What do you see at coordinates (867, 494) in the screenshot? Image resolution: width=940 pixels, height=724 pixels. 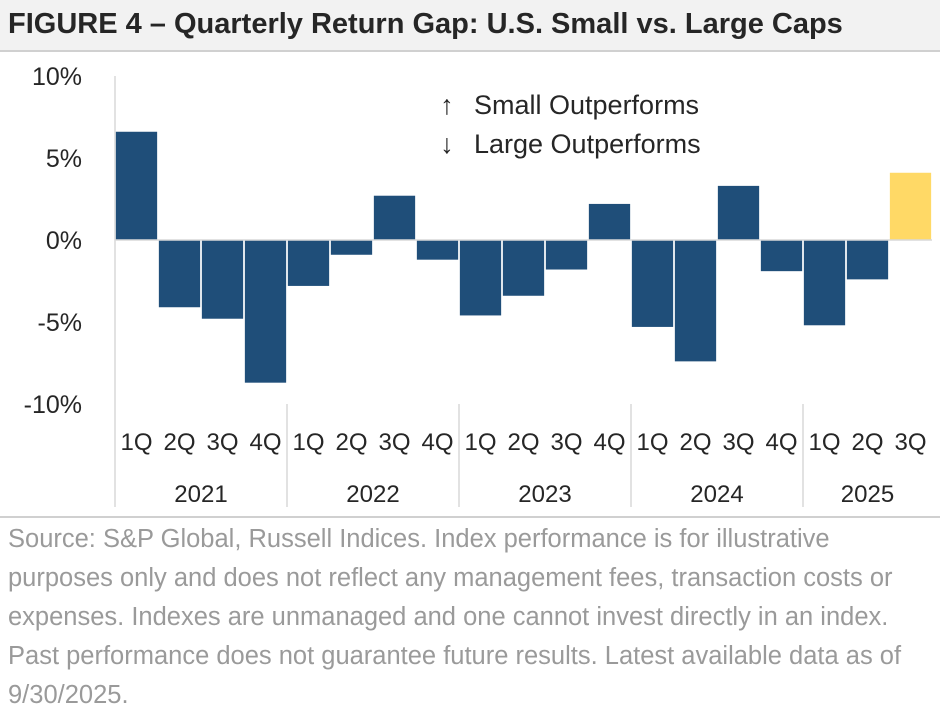 I see `year-label: 2025` at bounding box center [867, 494].